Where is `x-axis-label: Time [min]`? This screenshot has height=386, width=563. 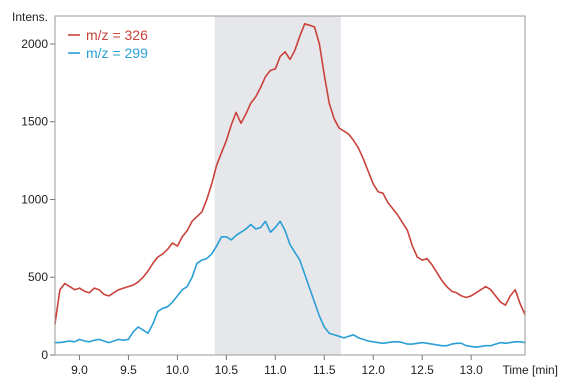 x-axis-label: Time [min] is located at coordinates (530, 370).